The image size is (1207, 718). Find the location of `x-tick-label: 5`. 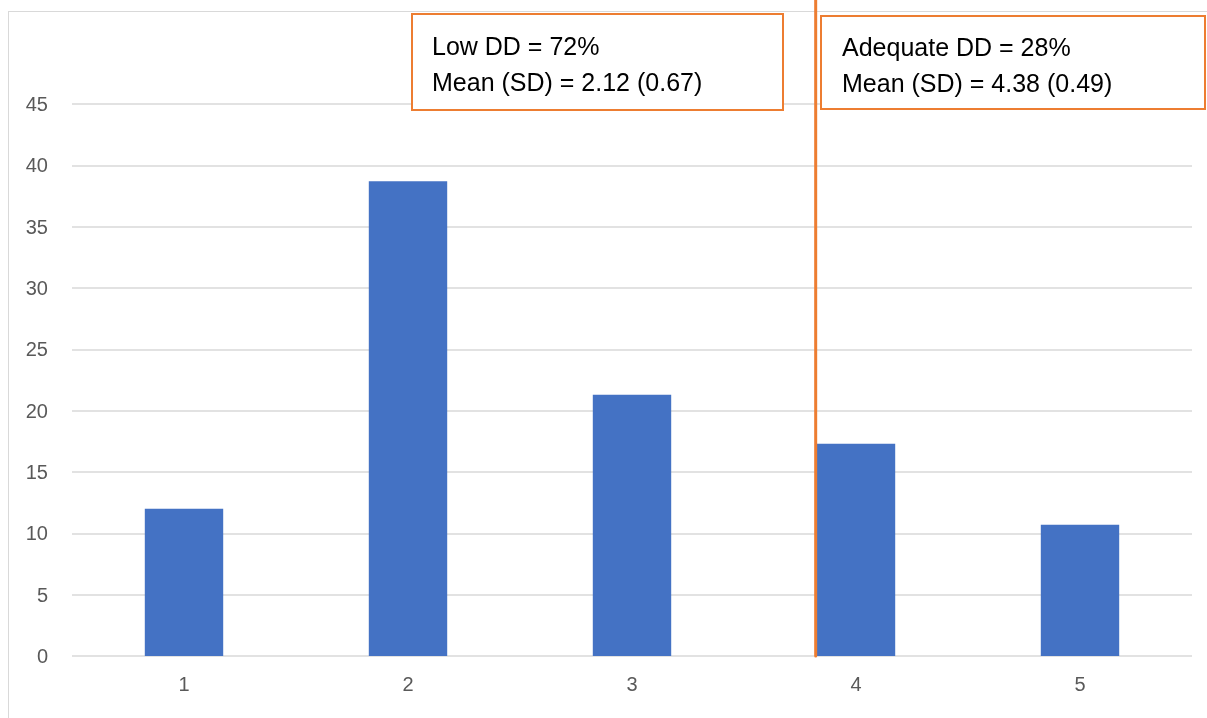

x-tick-label: 5 is located at coordinates (1080, 684).